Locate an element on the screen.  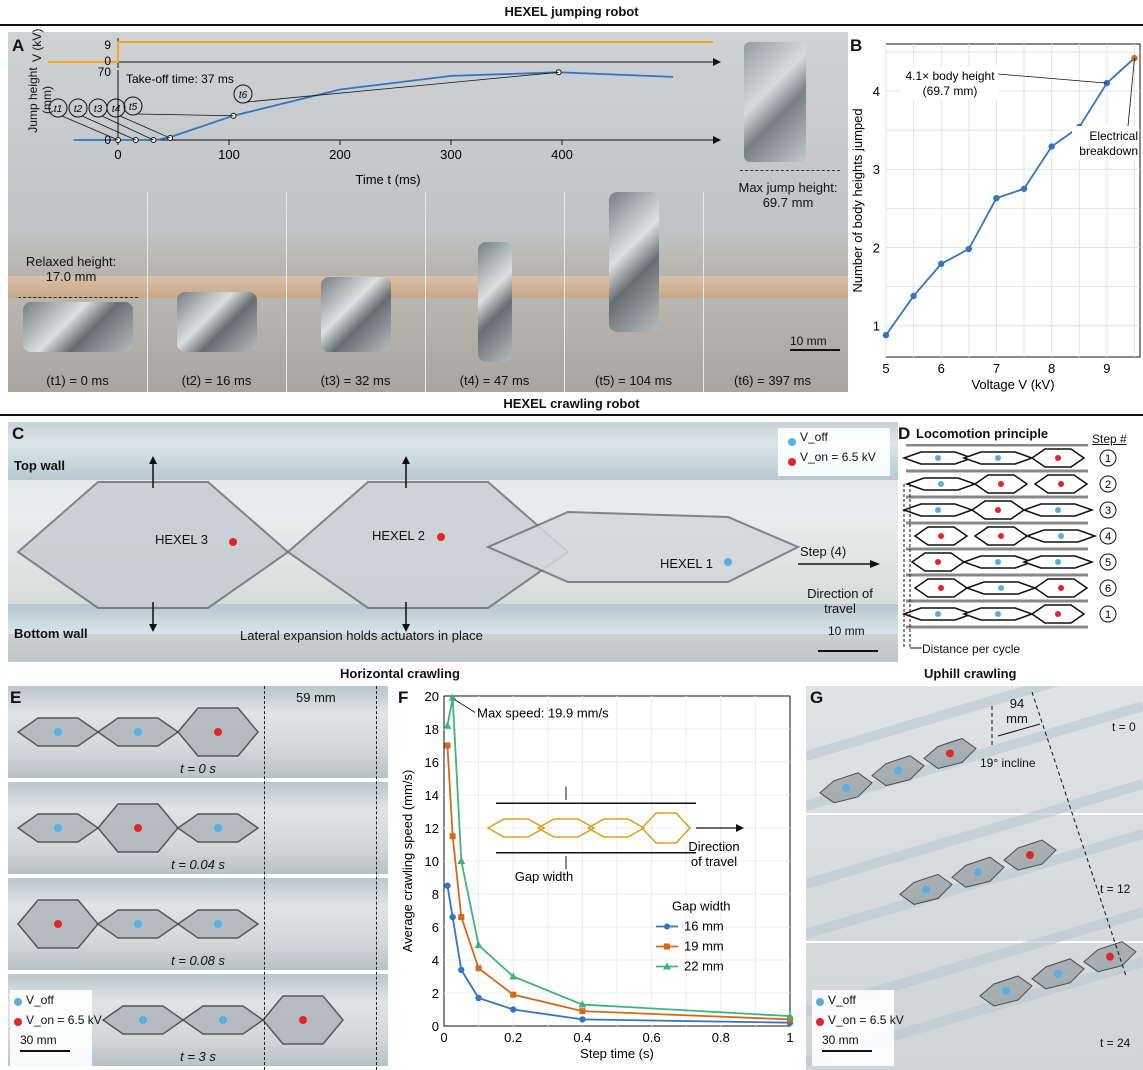
frame-time: t = 0 s is located at coordinates (198, 768).